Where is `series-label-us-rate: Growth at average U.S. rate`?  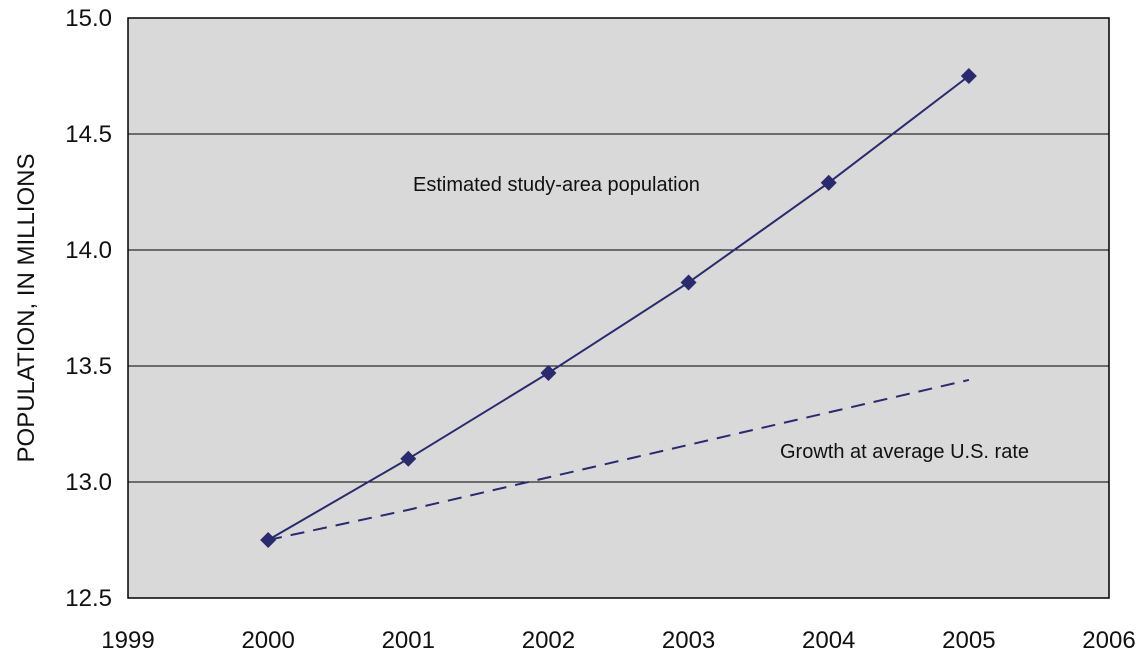 series-label-us-rate: Growth at average U.S. rate is located at coordinates (904, 452).